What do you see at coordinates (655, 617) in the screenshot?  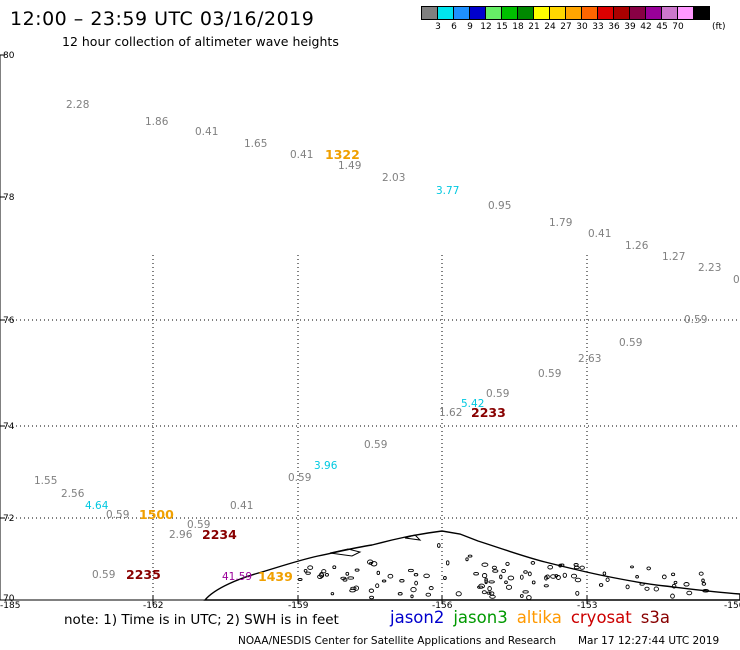 I see `mission-s3a: s3a` at bounding box center [655, 617].